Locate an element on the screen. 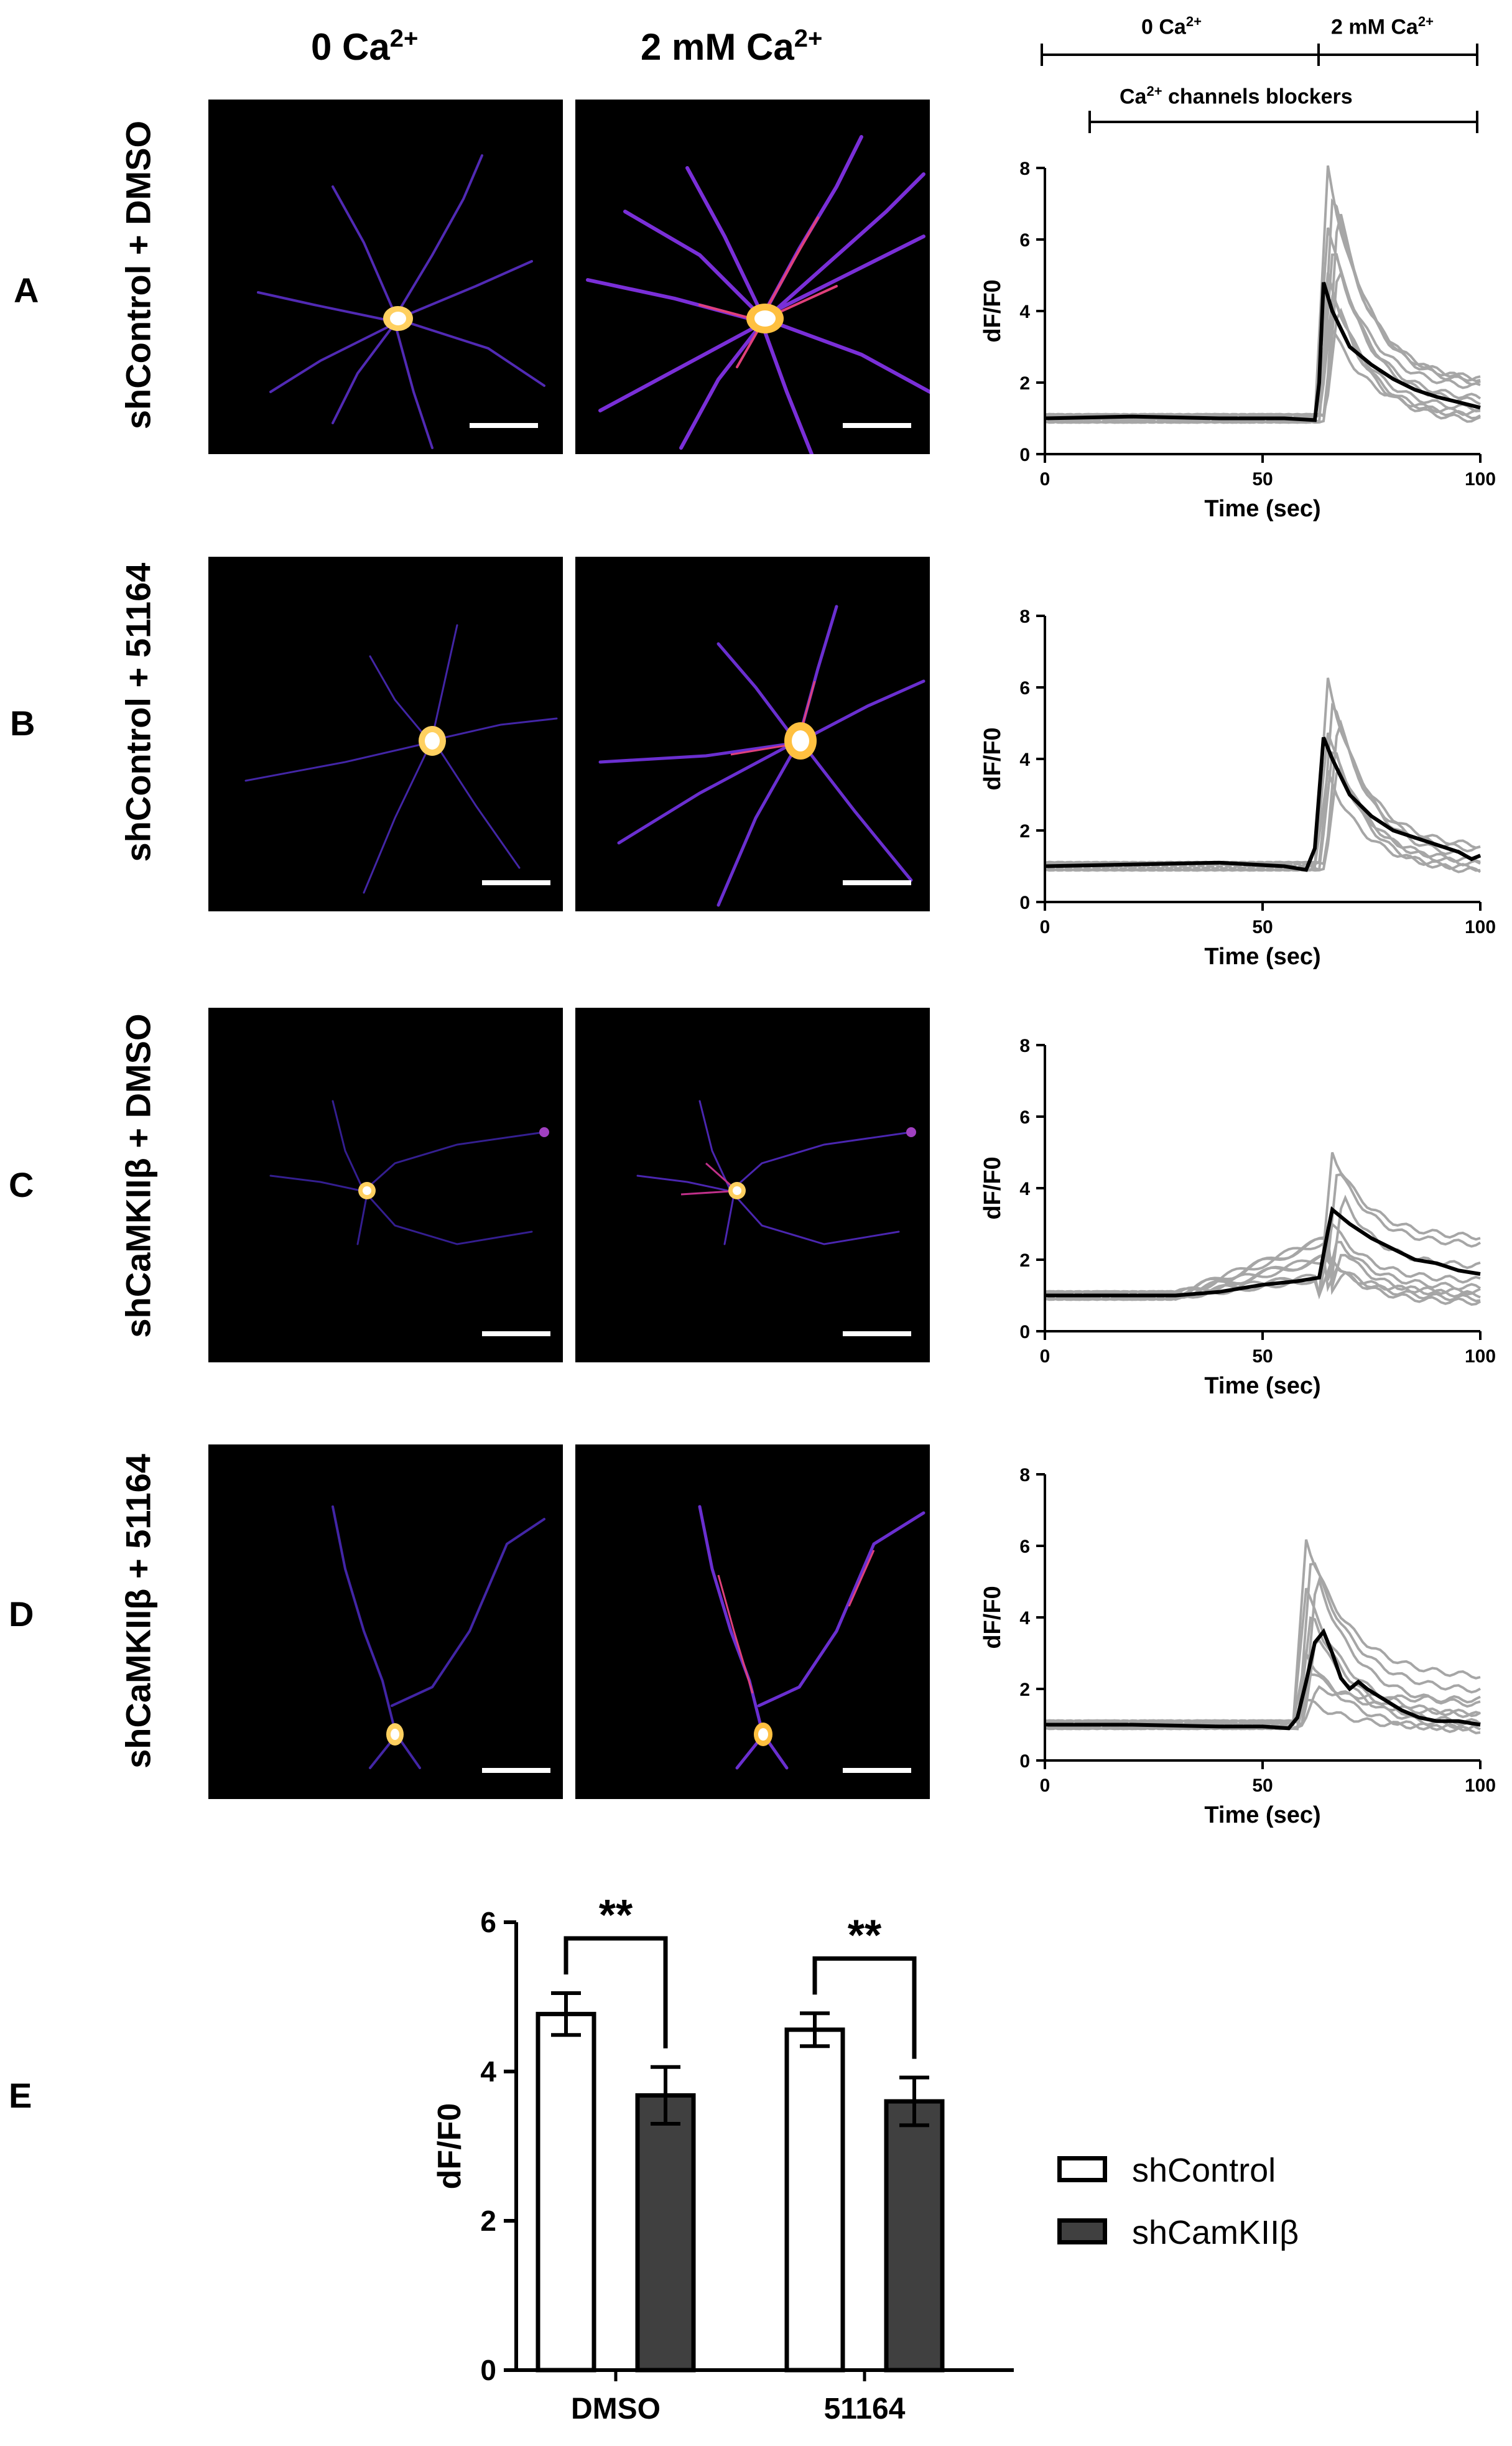 This screenshot has width=1512, height=2446. row-label-shcamkii-51164: shCaMKIIβ + 51164 is located at coordinates (138, 1611).